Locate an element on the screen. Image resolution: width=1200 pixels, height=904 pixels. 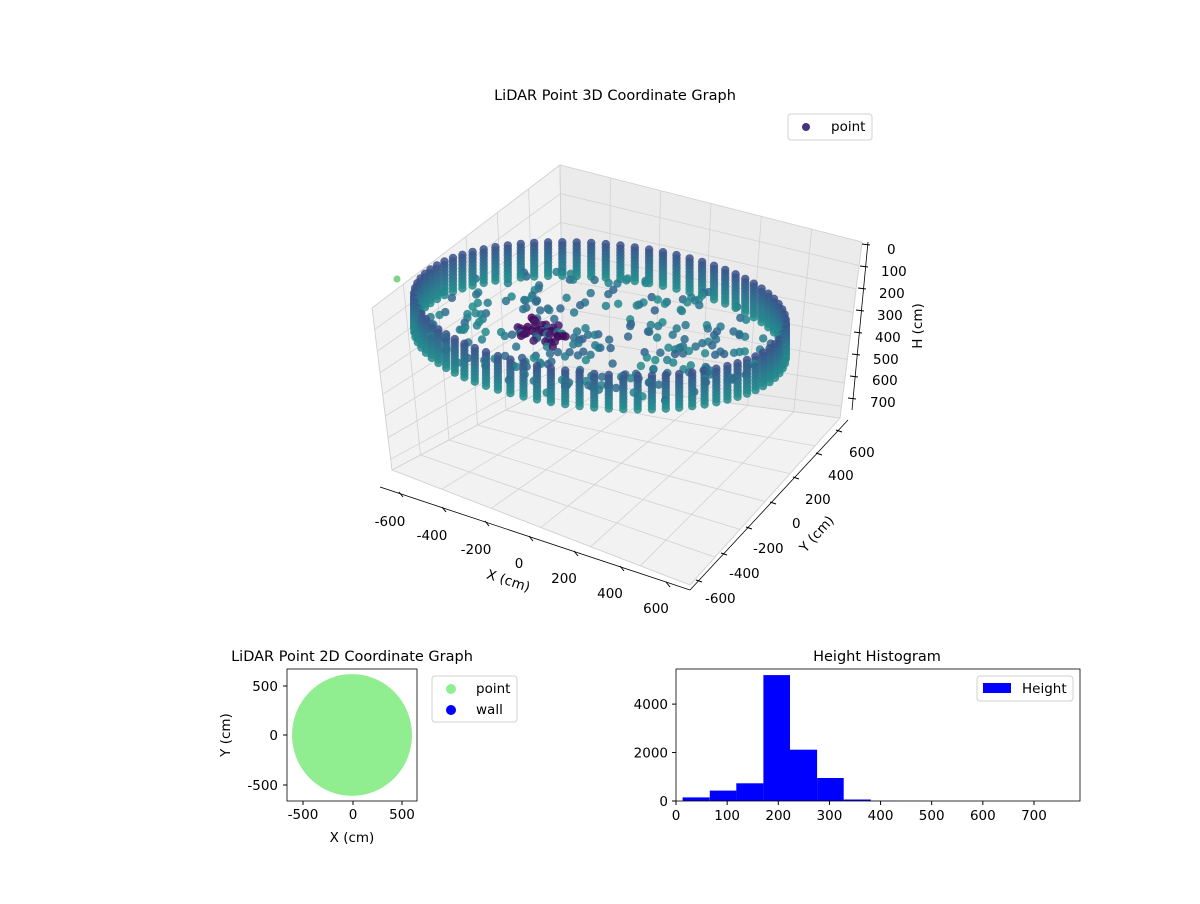
histogram-x-tick-label: 700 is located at coordinates (1034, 816).